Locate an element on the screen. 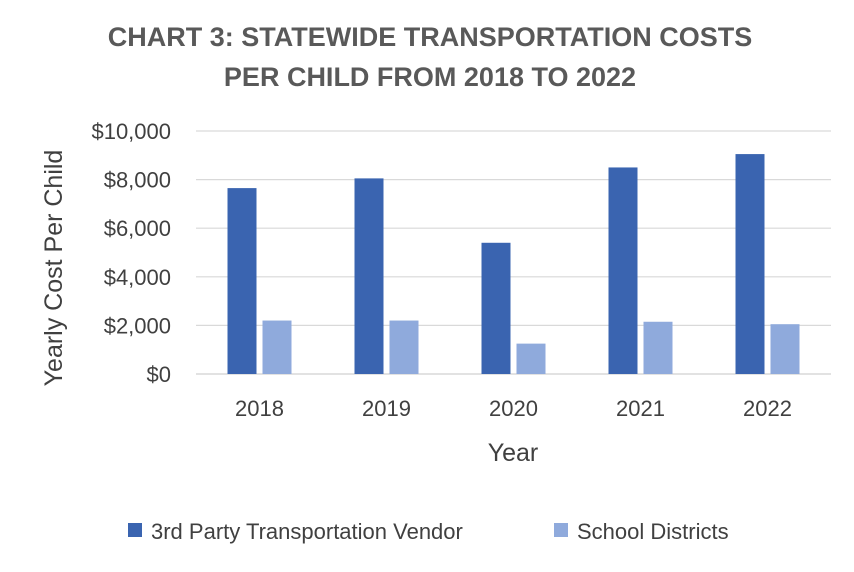  y-tick-label: $10,000 is located at coordinates (131, 131).